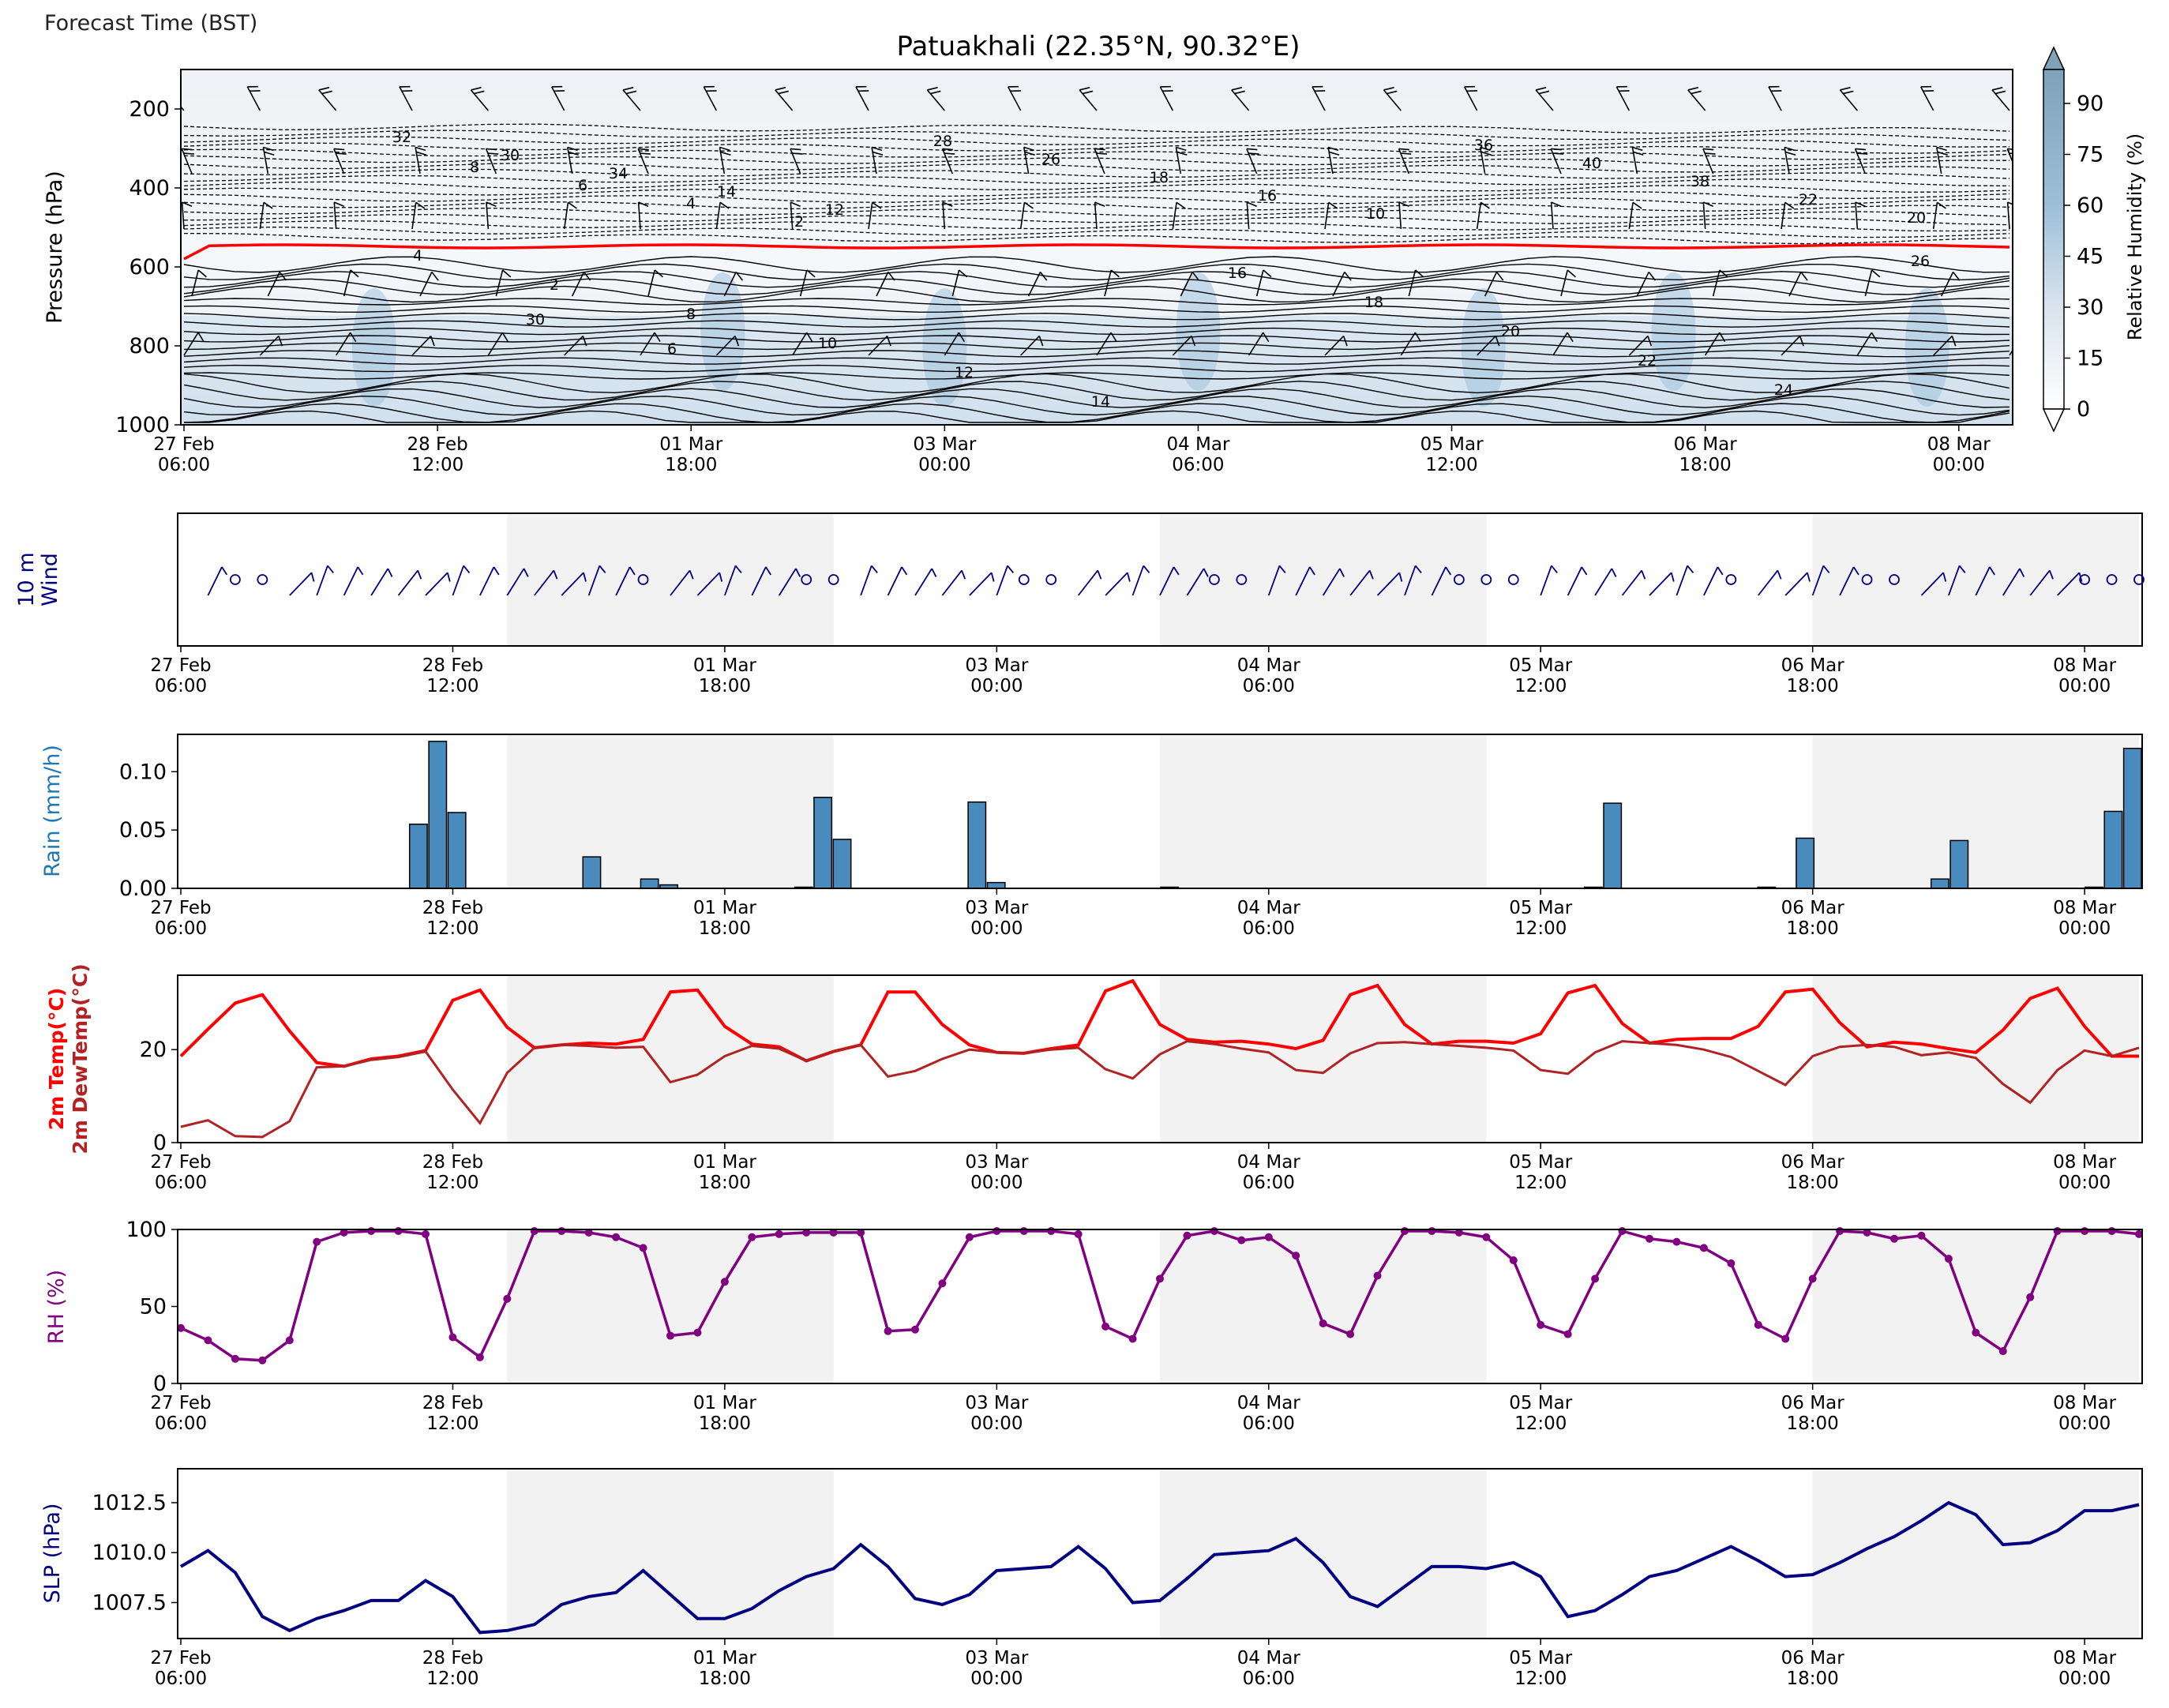  I want to click on contour-label: 8, so click(474, 167).